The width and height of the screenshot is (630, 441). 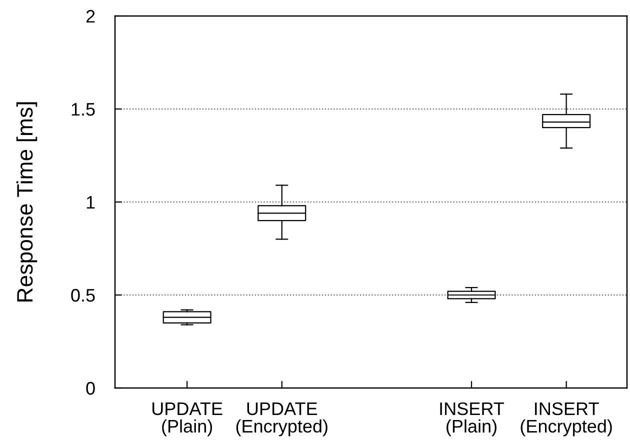 I want to click on y-tick-label: 0, so click(x=90, y=388).